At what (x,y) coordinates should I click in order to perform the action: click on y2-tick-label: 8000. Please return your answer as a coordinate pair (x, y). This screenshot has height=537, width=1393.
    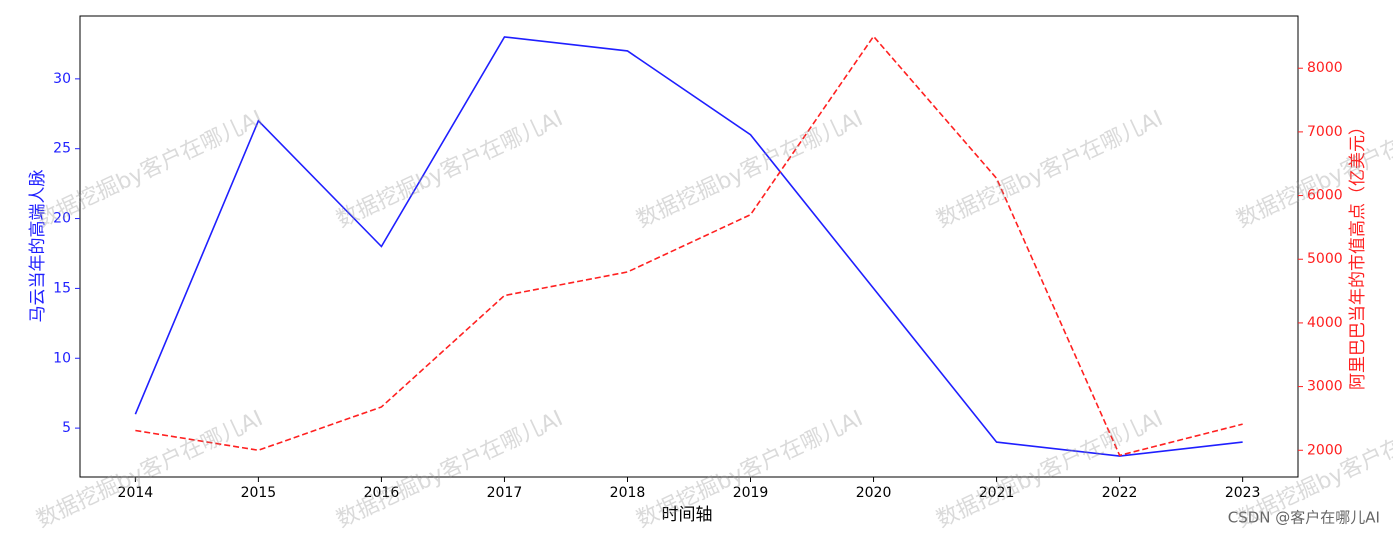
    Looking at the image, I should click on (1325, 68).